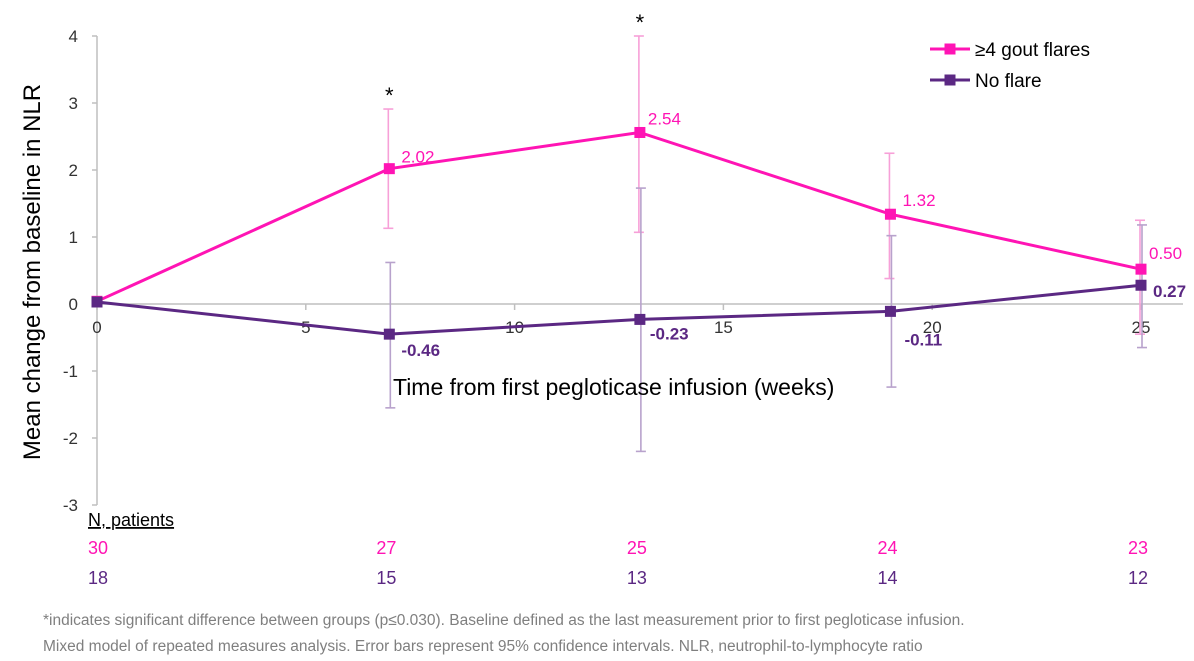 Image resolution: width=1194 pixels, height=661 pixels. What do you see at coordinates (1008, 81) in the screenshot?
I see `legend-label: No flare` at bounding box center [1008, 81].